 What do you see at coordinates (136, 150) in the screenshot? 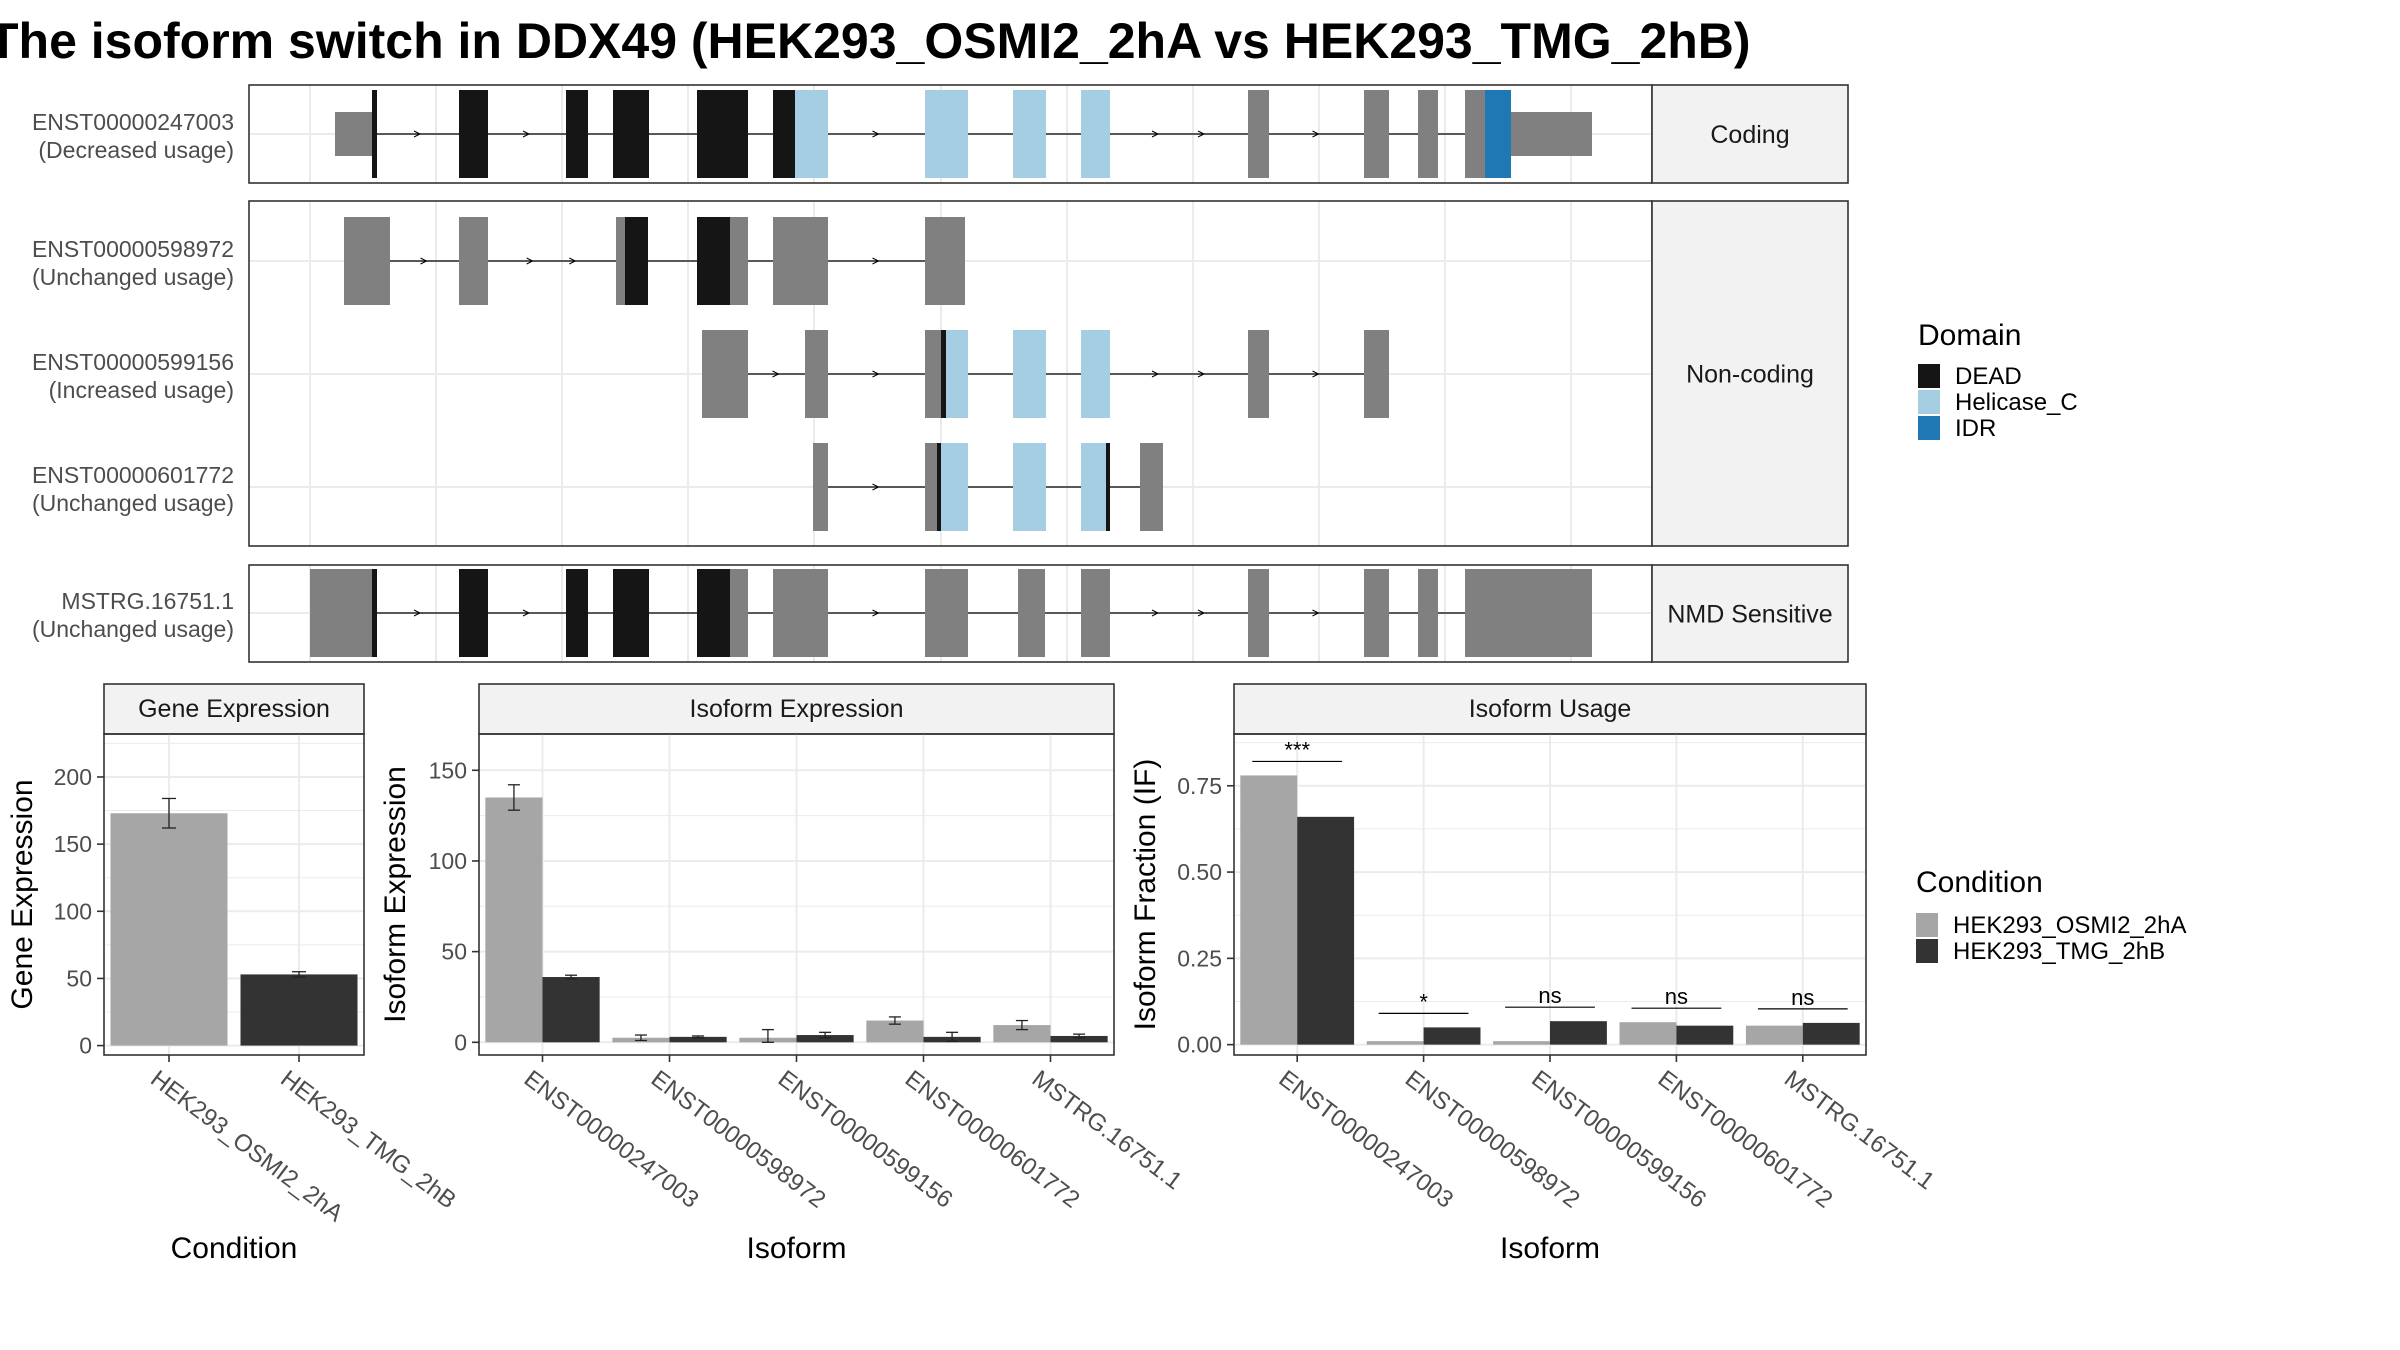
I see `isoform-usage-label: (Decreased usage)` at bounding box center [136, 150].